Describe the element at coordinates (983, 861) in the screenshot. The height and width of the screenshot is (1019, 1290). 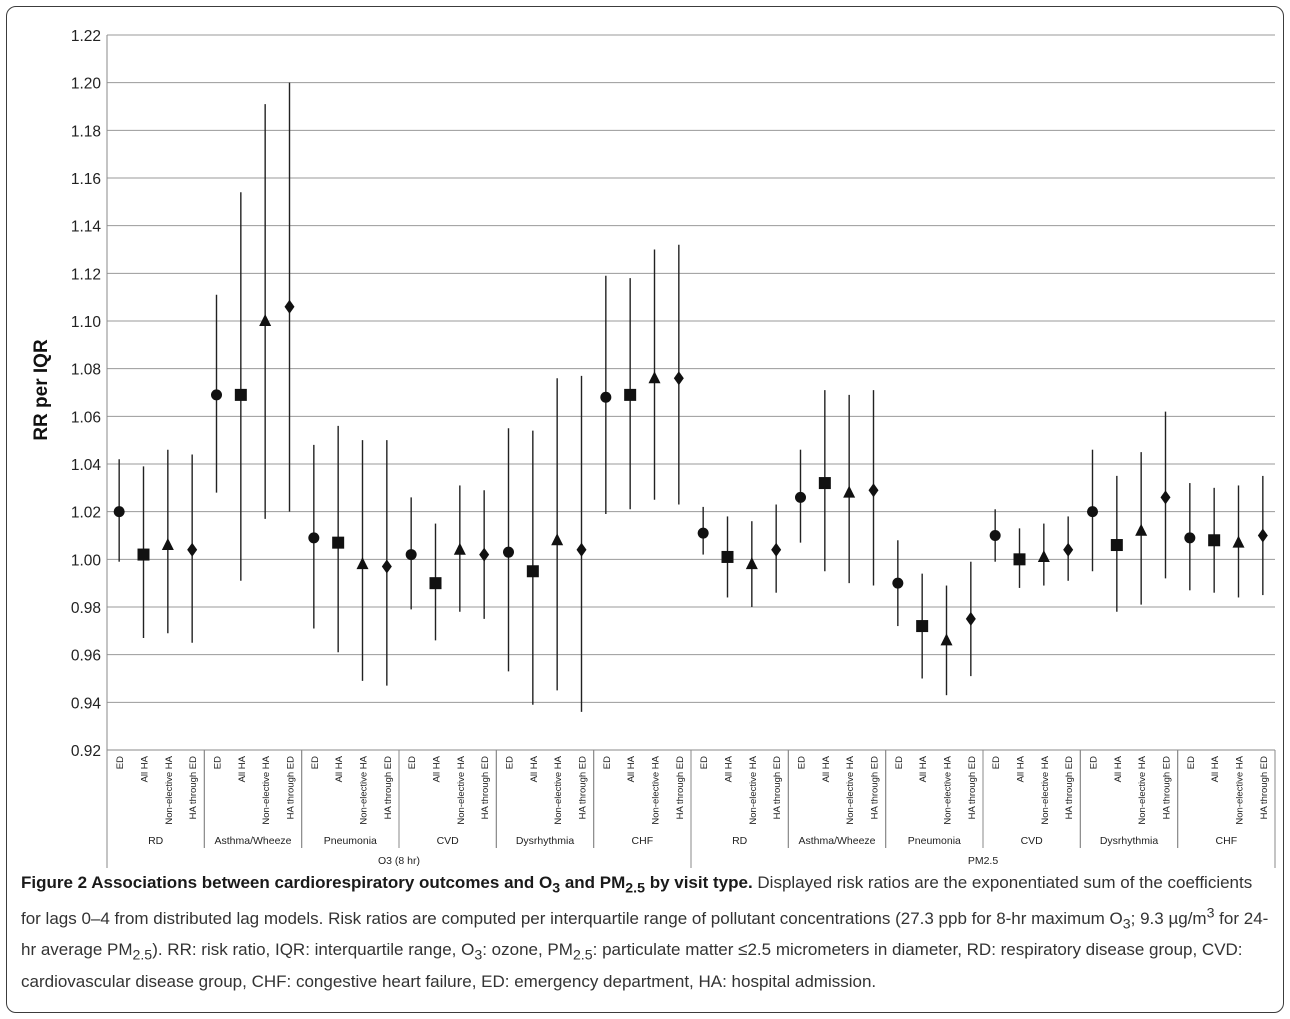
I see `pollutant-label: PM2.5` at that location.